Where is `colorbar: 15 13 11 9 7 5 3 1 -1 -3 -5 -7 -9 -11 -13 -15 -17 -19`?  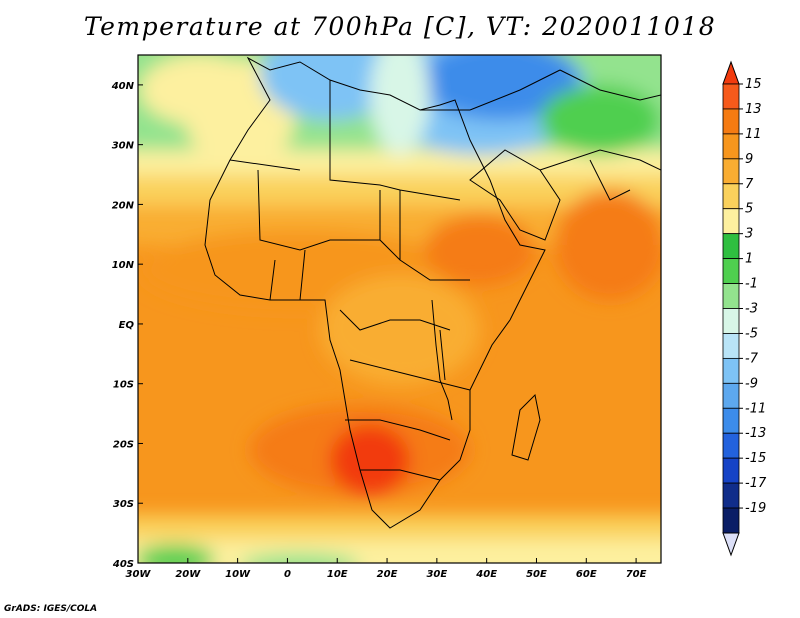
colorbar: 15 13 11 9 7 5 3 1 -1 -3 -5 -7 -9 -11 -13 -15 -17 -19 is located at coordinates (744, 308).